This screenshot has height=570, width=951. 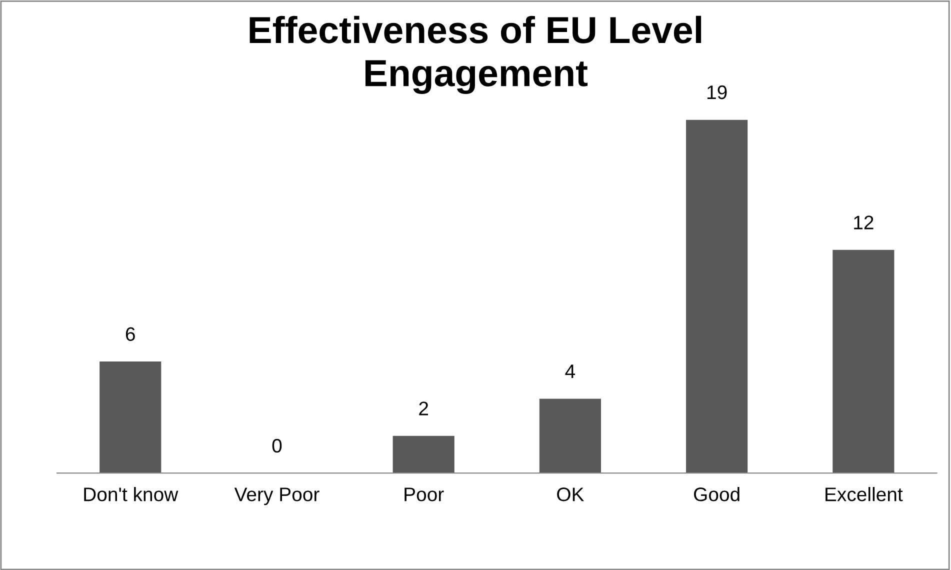 What do you see at coordinates (424, 495) in the screenshot?
I see `x-tick-label: Poor` at bounding box center [424, 495].